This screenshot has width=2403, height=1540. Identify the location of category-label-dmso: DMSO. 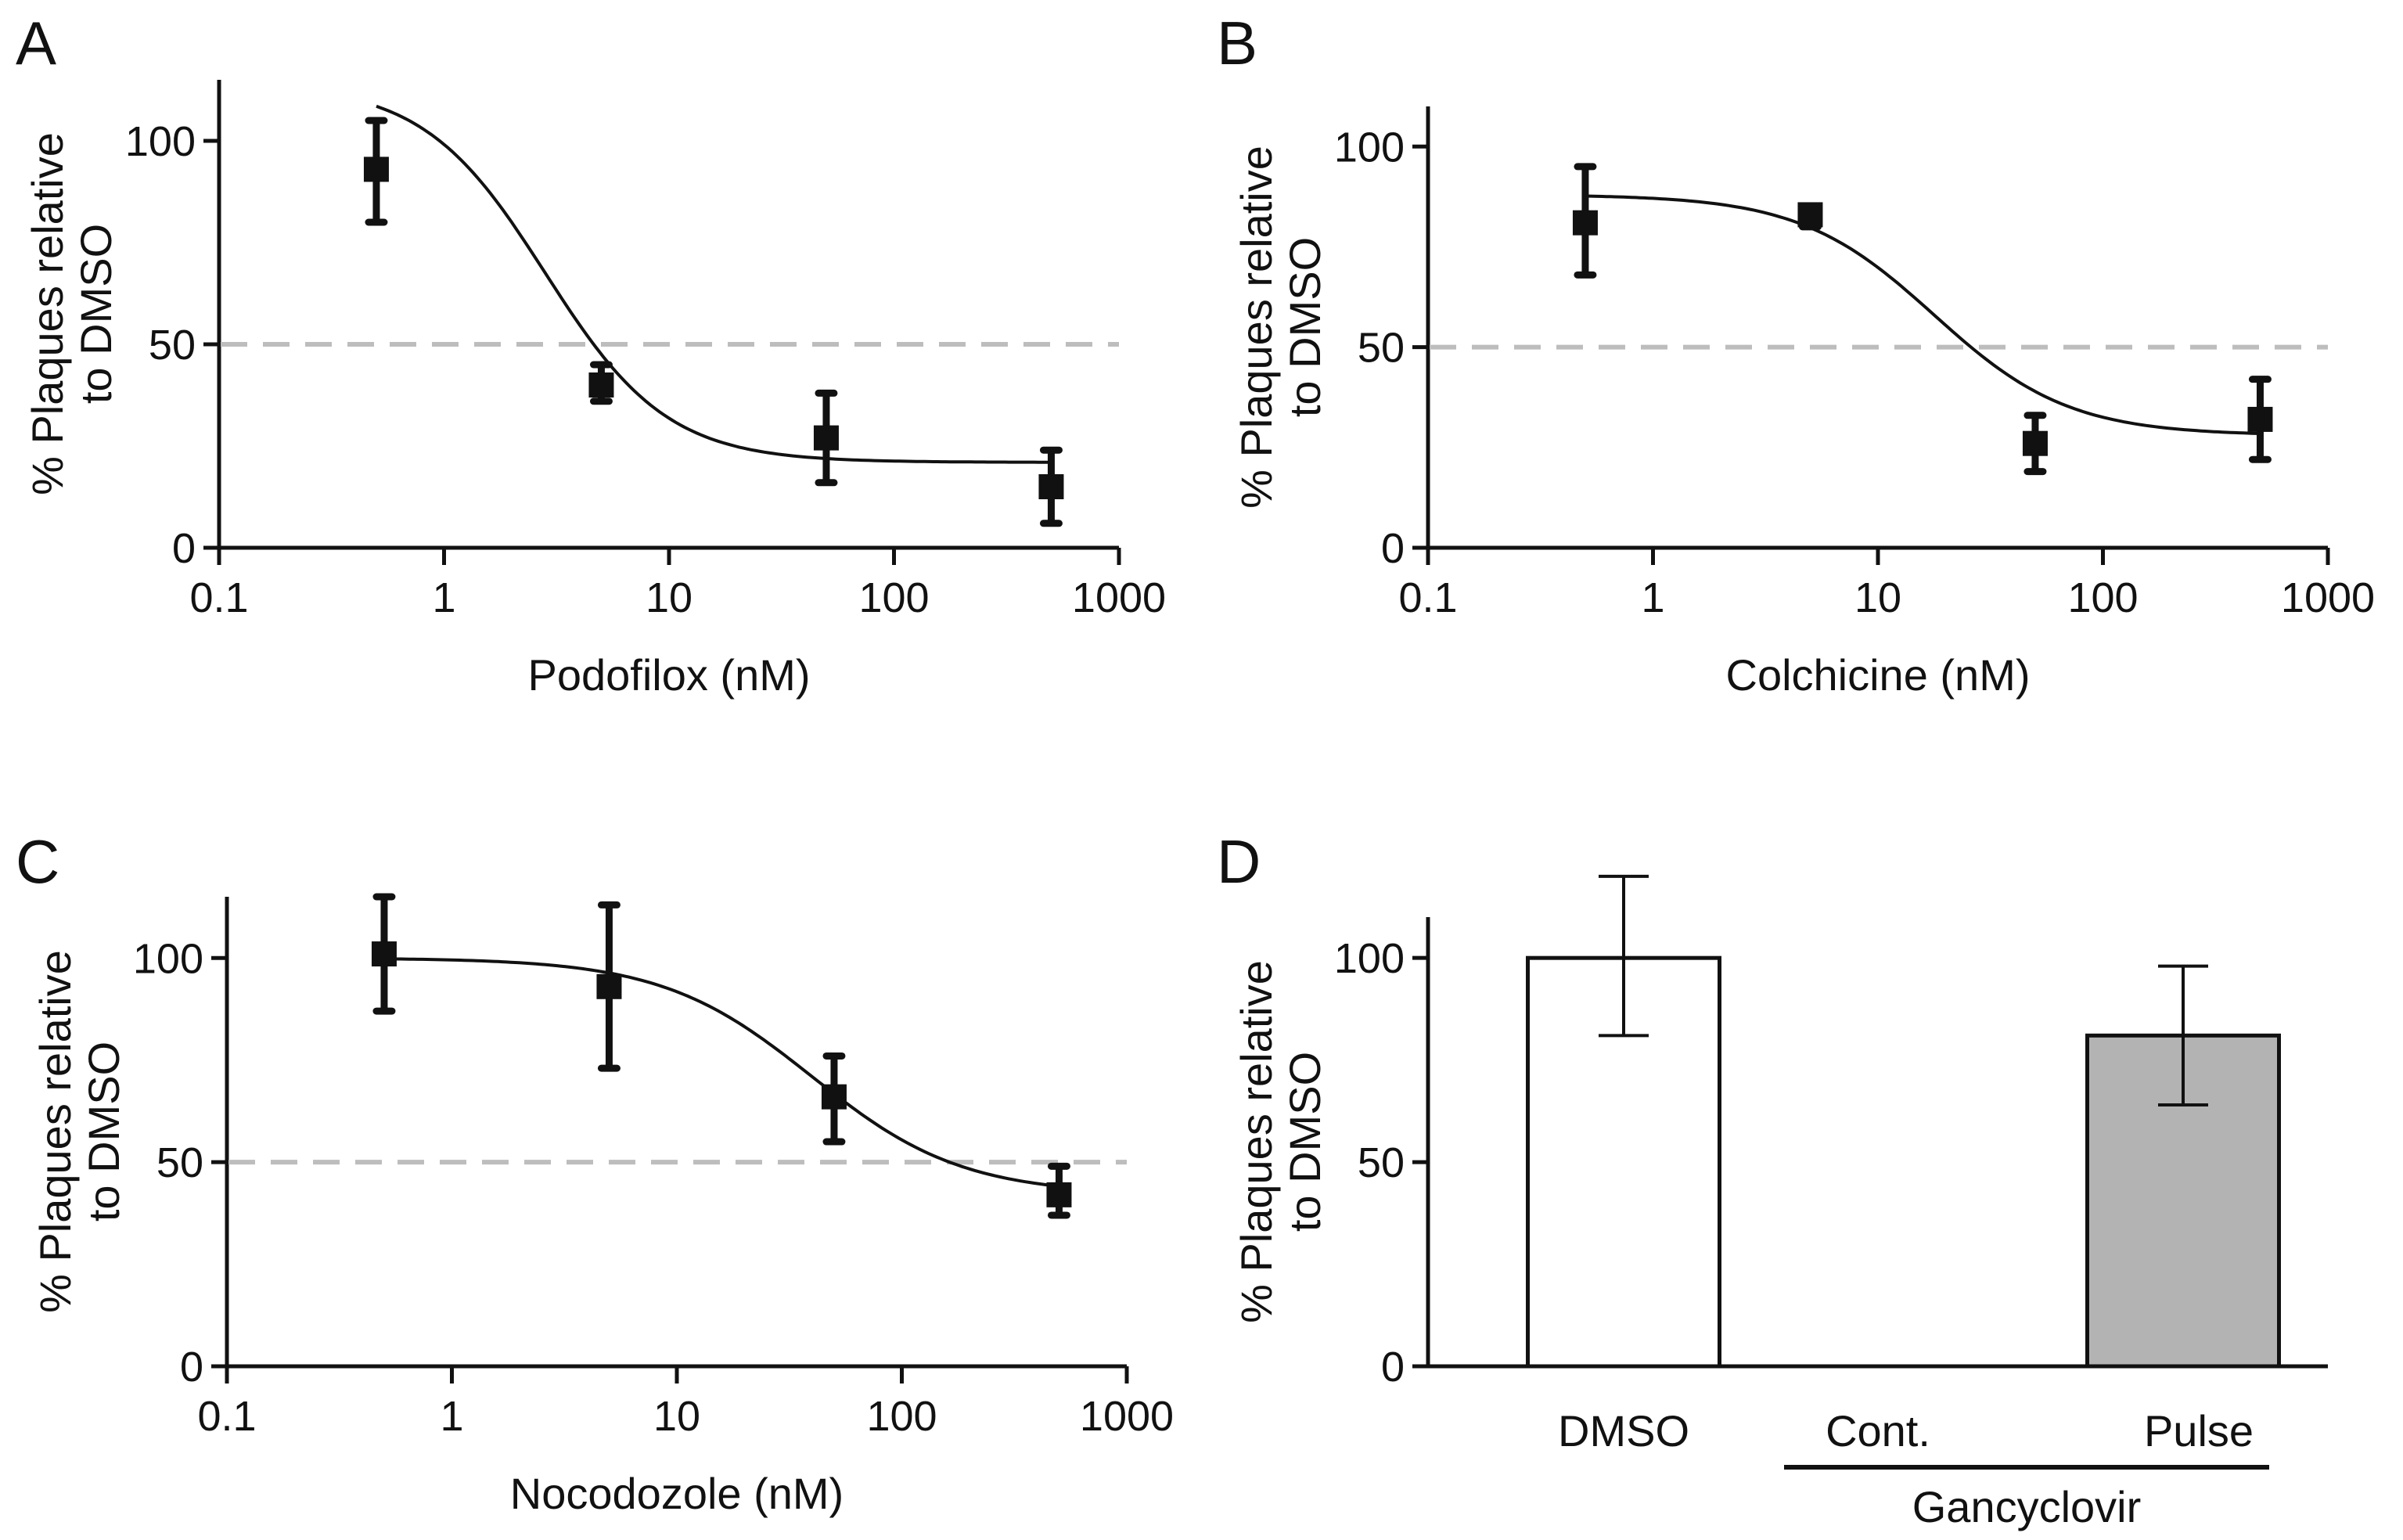
(1623, 1430).